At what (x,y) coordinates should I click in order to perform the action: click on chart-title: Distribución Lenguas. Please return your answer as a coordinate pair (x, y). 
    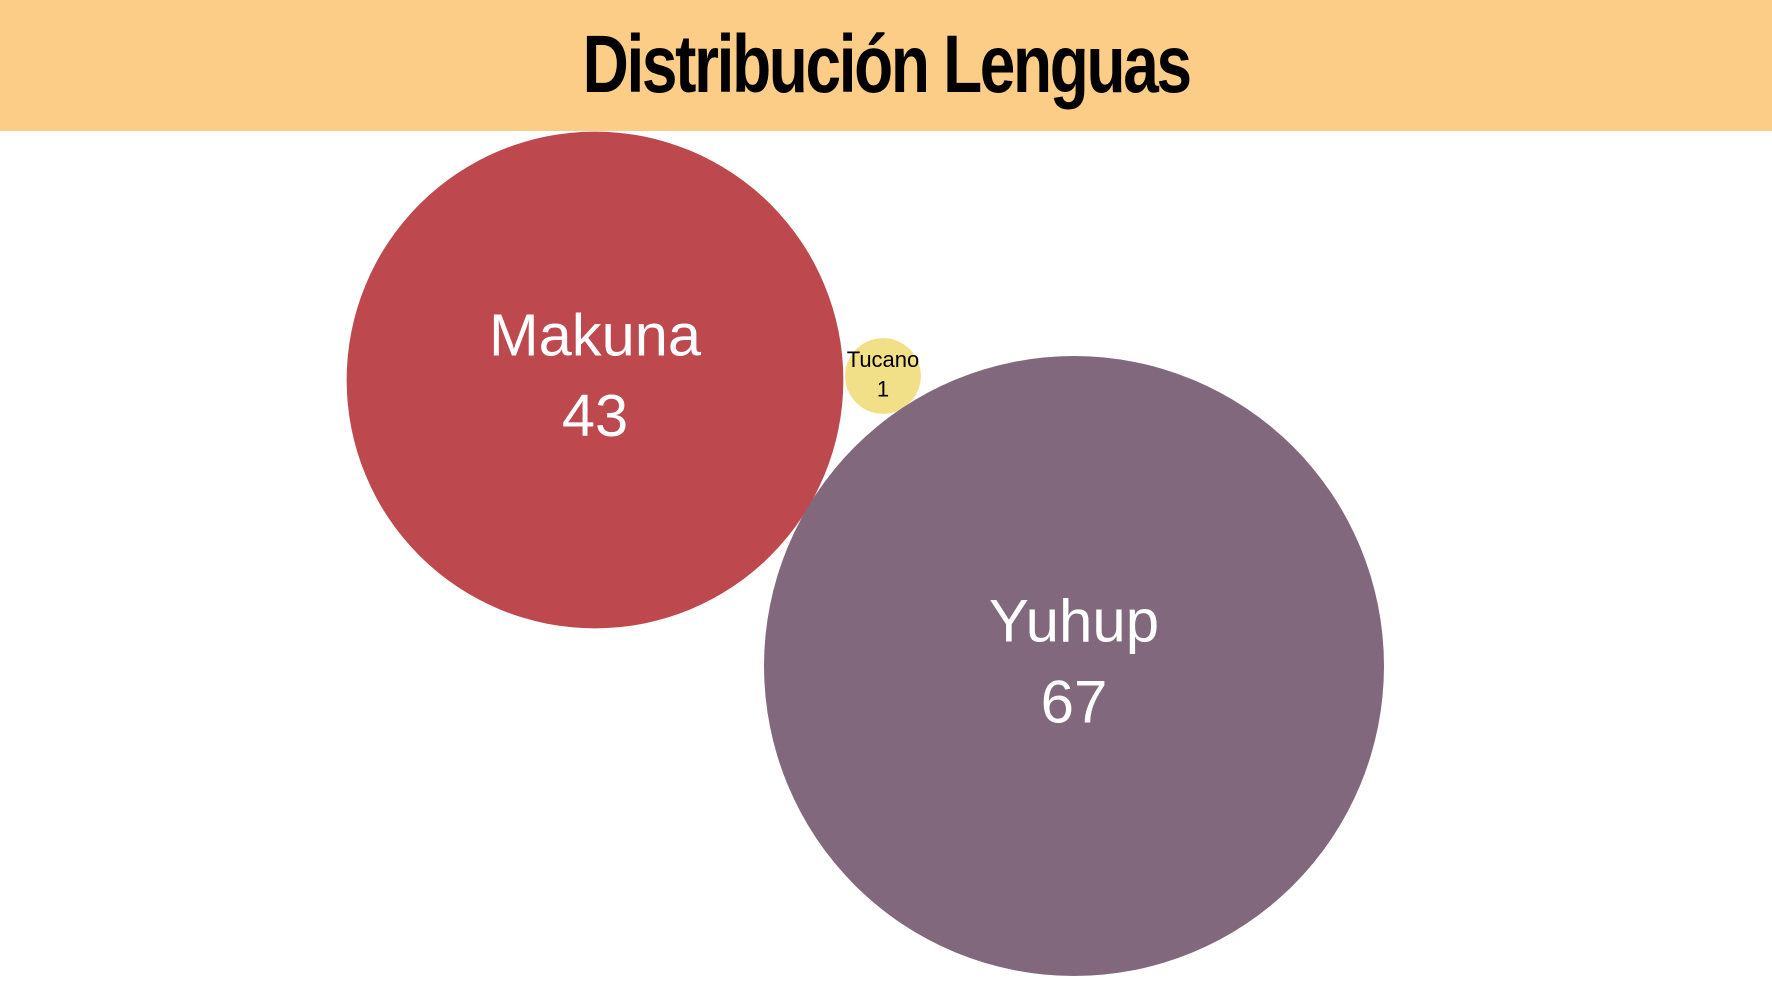
    Looking at the image, I should click on (886, 64).